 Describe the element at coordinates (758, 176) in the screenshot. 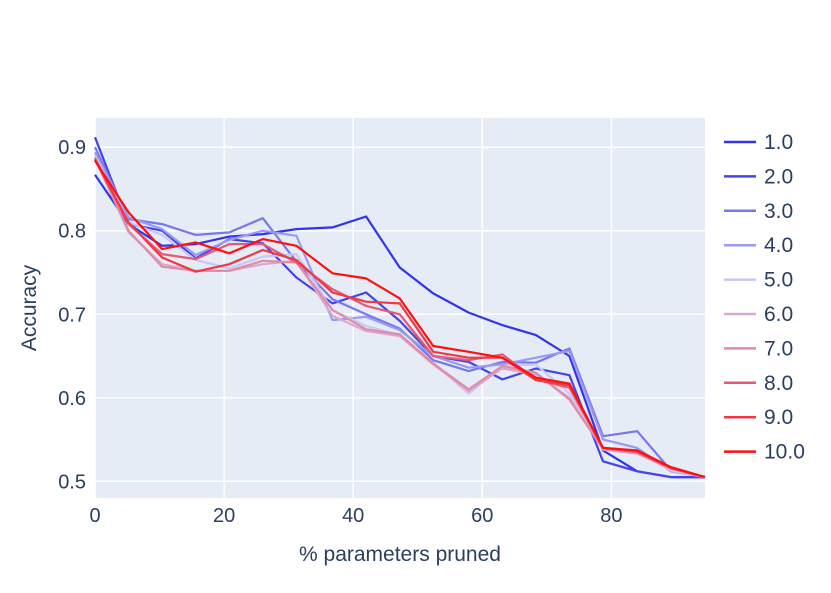

I see `legend-item-2.0: 2.0` at that location.